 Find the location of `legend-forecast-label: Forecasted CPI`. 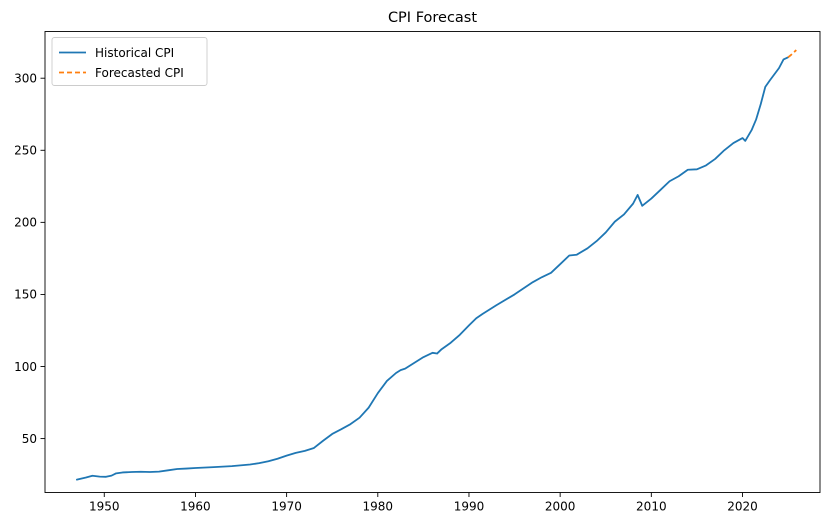

legend-forecast-label: Forecasted CPI is located at coordinates (139, 73).